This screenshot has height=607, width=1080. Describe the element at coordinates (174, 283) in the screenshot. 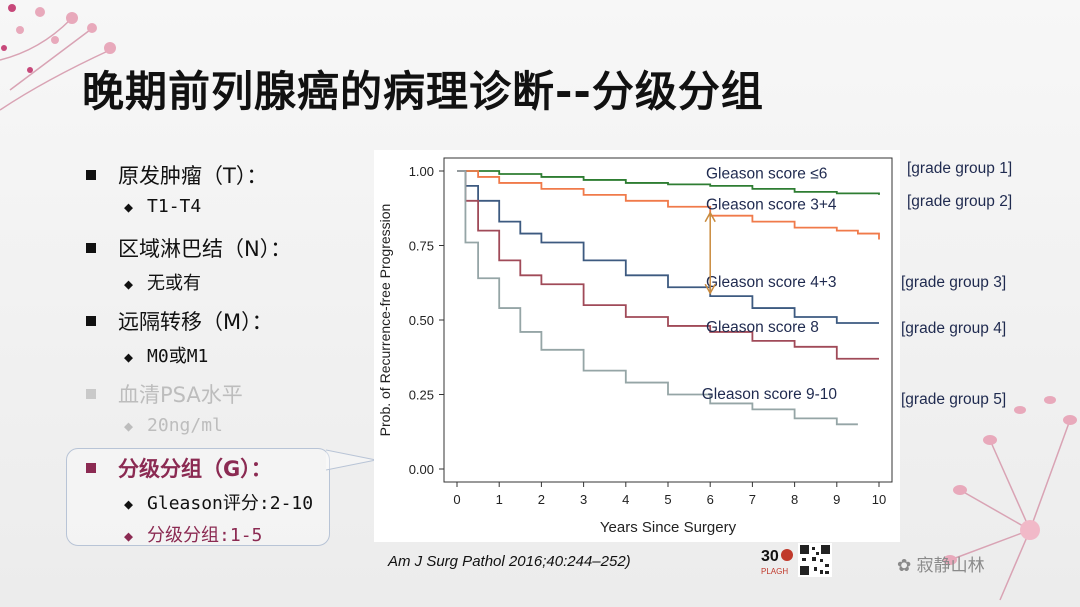

I see `sub-bullet-text: 无或有` at that location.